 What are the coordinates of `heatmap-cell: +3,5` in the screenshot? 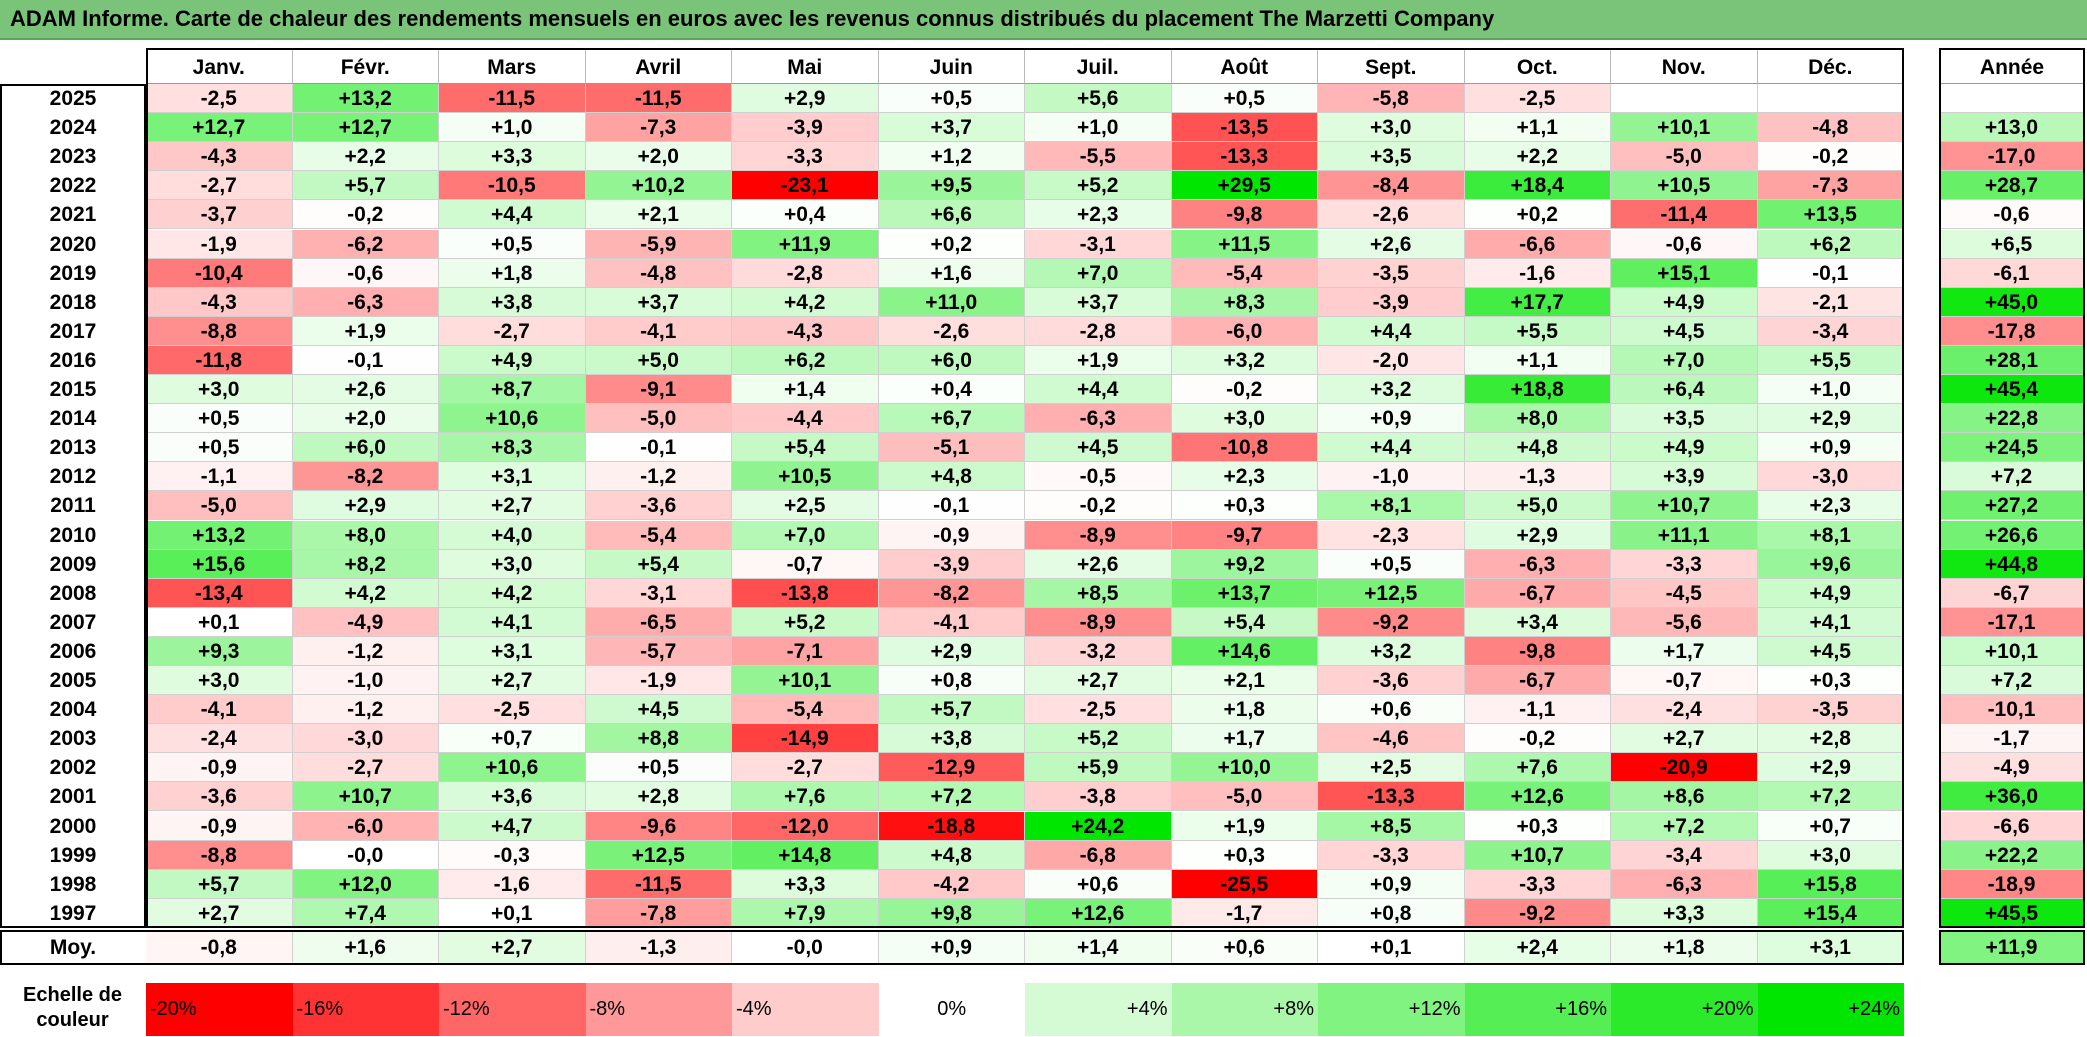 It's located at (1391, 157).